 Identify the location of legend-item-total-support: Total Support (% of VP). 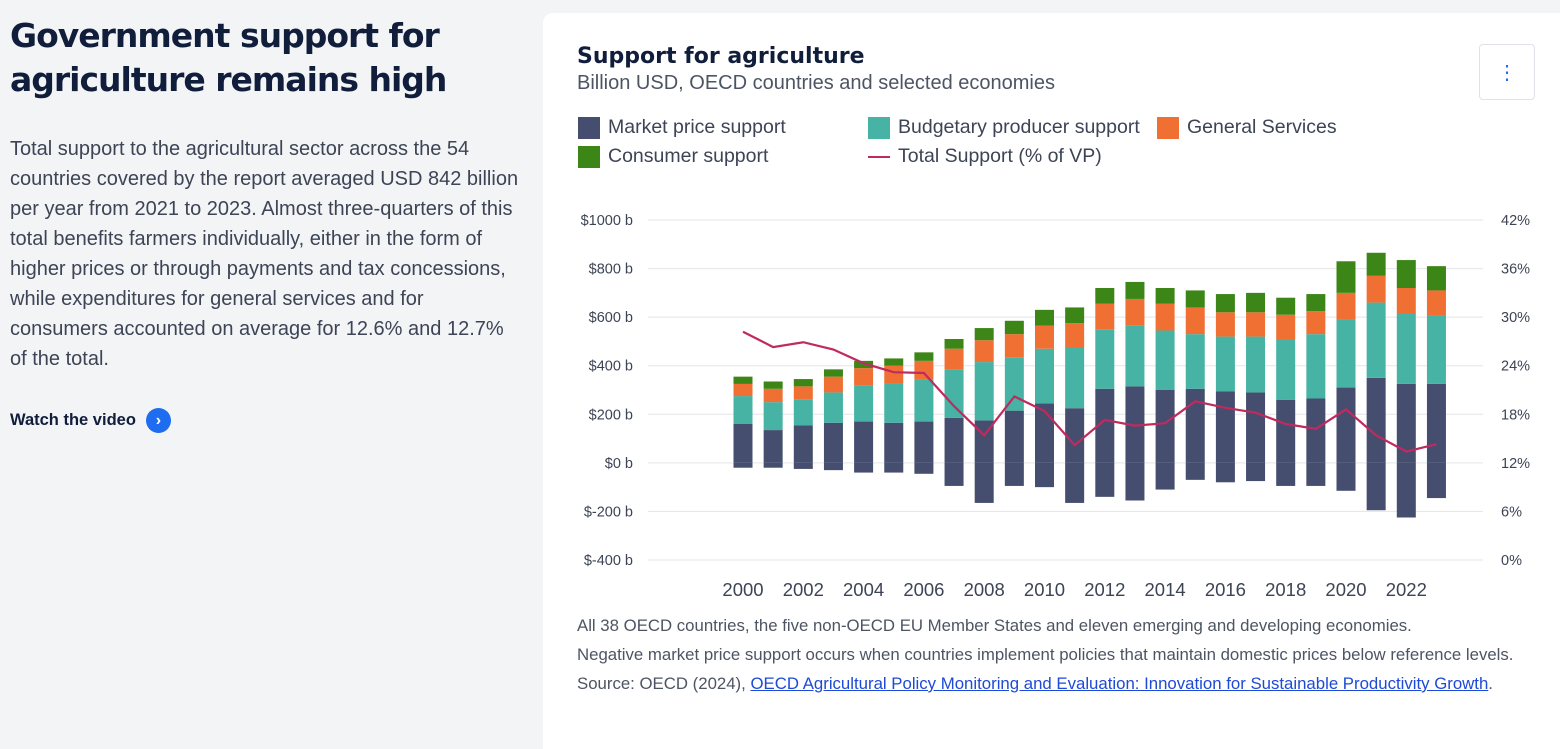
(985, 156).